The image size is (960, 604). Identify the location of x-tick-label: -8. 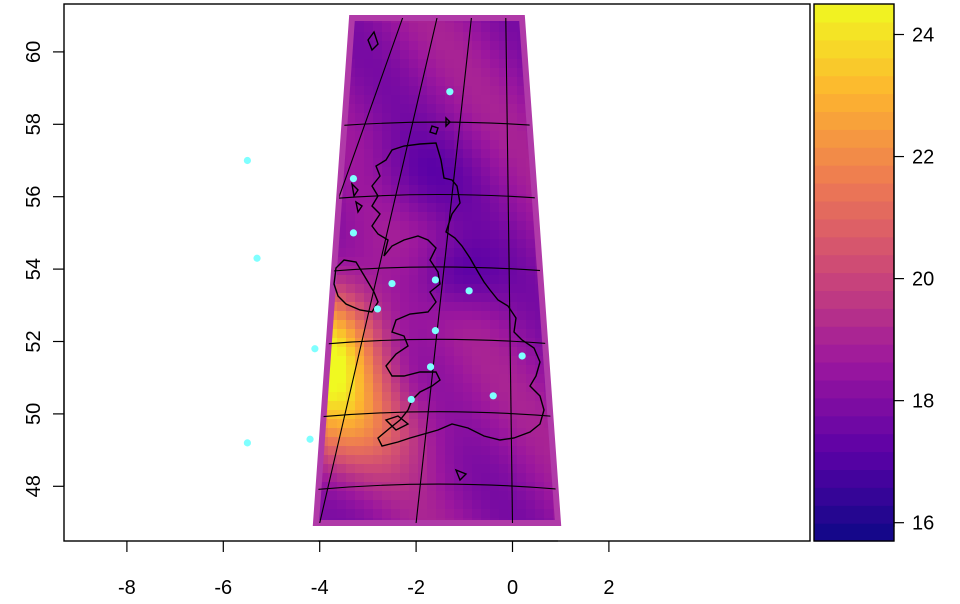
(127, 588).